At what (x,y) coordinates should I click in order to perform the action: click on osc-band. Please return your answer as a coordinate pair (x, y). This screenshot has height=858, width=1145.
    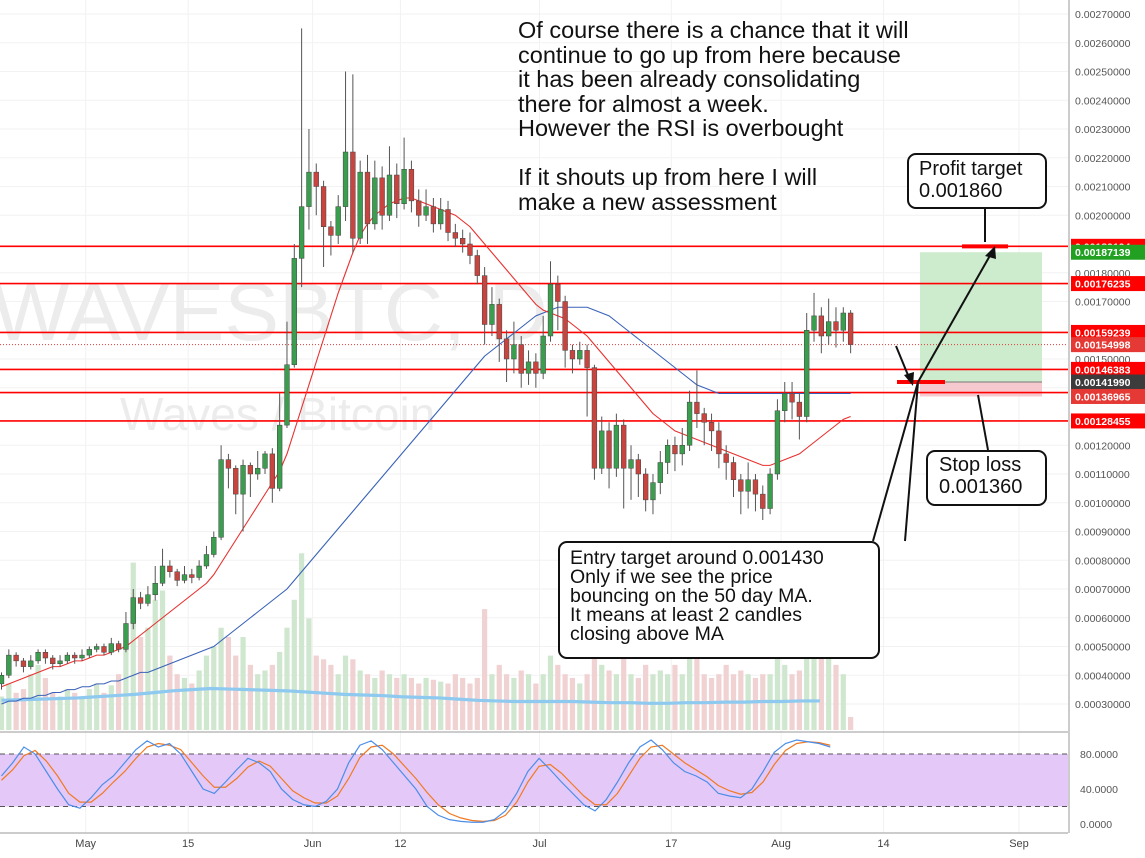
    Looking at the image, I should click on (534, 780).